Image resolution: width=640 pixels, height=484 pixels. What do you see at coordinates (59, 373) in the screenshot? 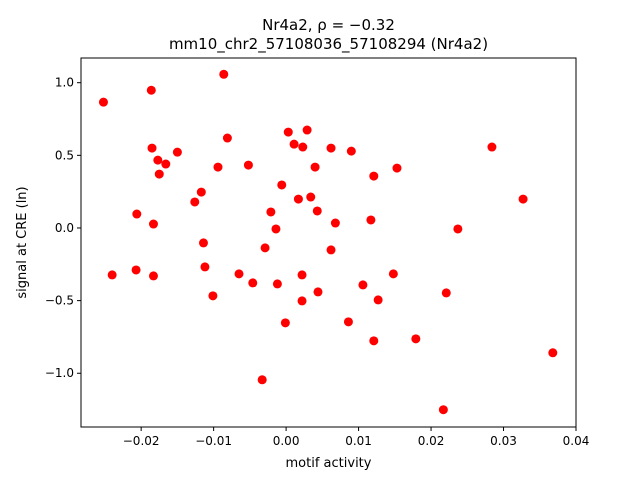
I see `y-tick-label: −1.0` at bounding box center [59, 373].